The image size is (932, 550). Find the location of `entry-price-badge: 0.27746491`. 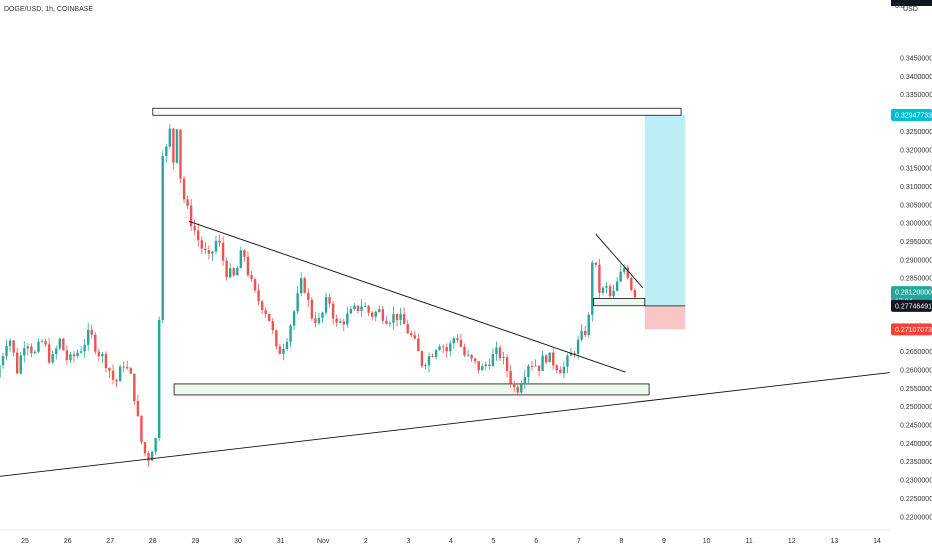

entry-price-badge: 0.27746491 is located at coordinates (913, 306).